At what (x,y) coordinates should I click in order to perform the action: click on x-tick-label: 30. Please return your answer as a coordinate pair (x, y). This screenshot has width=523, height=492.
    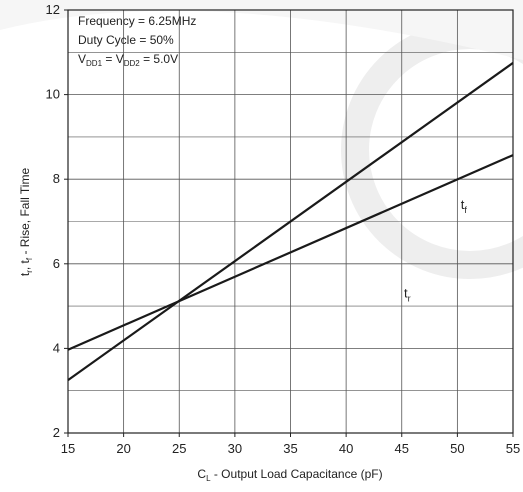
    Looking at the image, I should click on (235, 448).